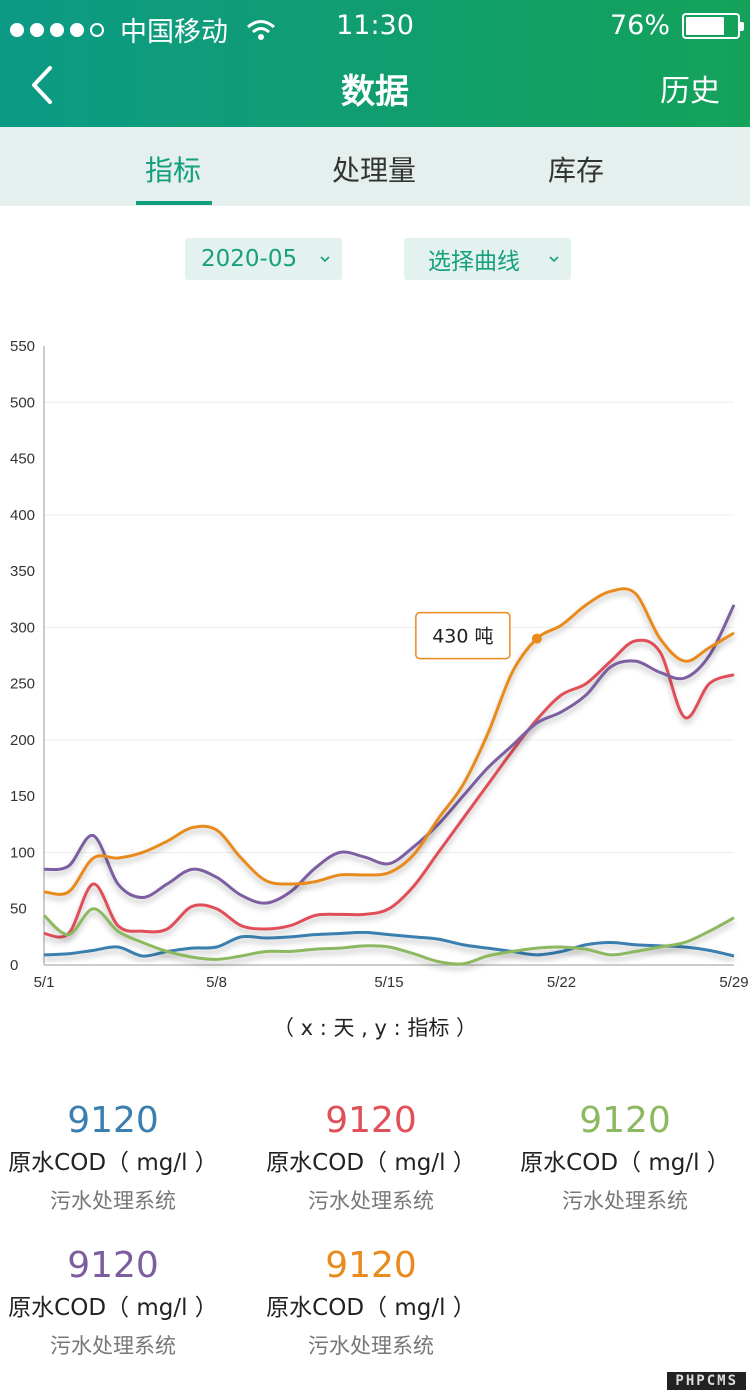 Image resolution: width=750 pixels, height=1390 pixels. Describe the element at coordinates (22, 459) in the screenshot. I see `y-tick-label: 450` at that location.